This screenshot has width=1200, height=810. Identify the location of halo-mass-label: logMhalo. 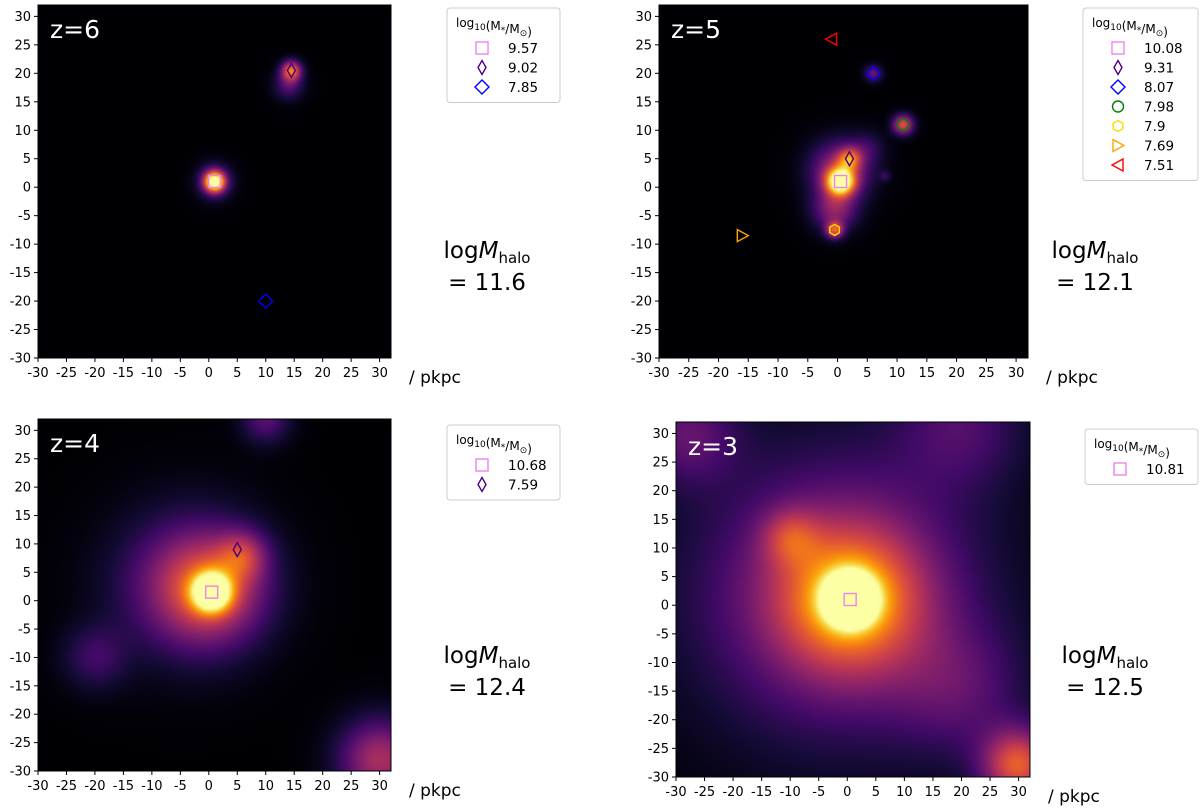
(487, 252).